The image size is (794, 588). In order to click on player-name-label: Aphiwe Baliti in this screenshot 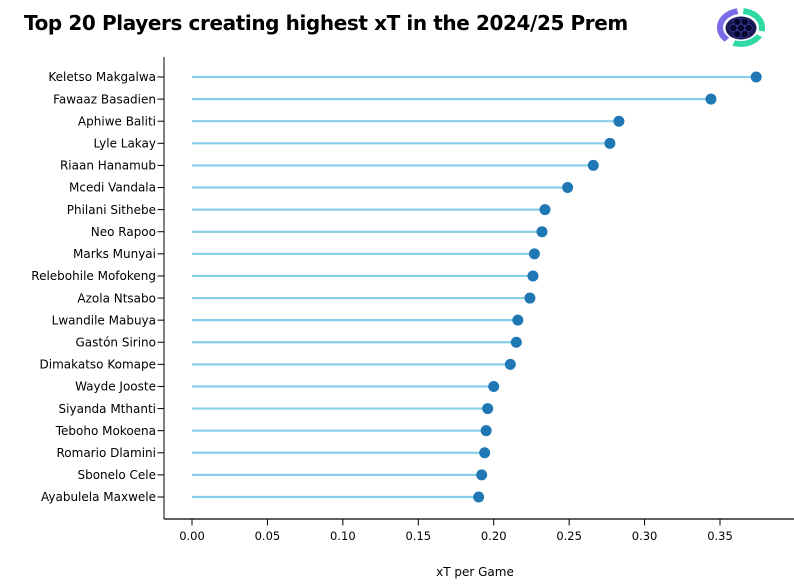, I will do `click(117, 121)`.